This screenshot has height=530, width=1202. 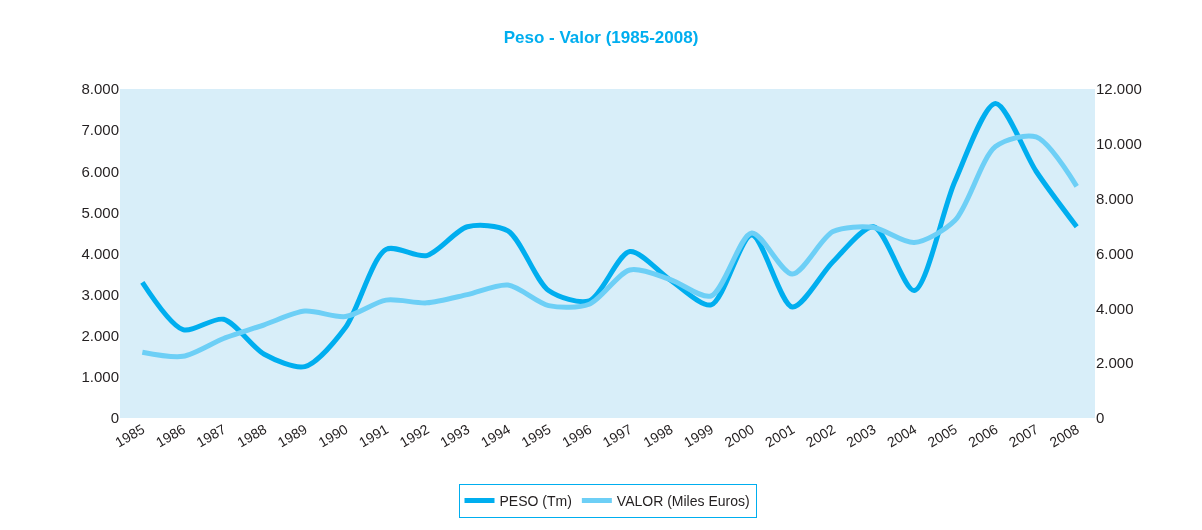 What do you see at coordinates (1115, 363) in the screenshot?
I see `y2-tick-label: 2.000` at bounding box center [1115, 363].